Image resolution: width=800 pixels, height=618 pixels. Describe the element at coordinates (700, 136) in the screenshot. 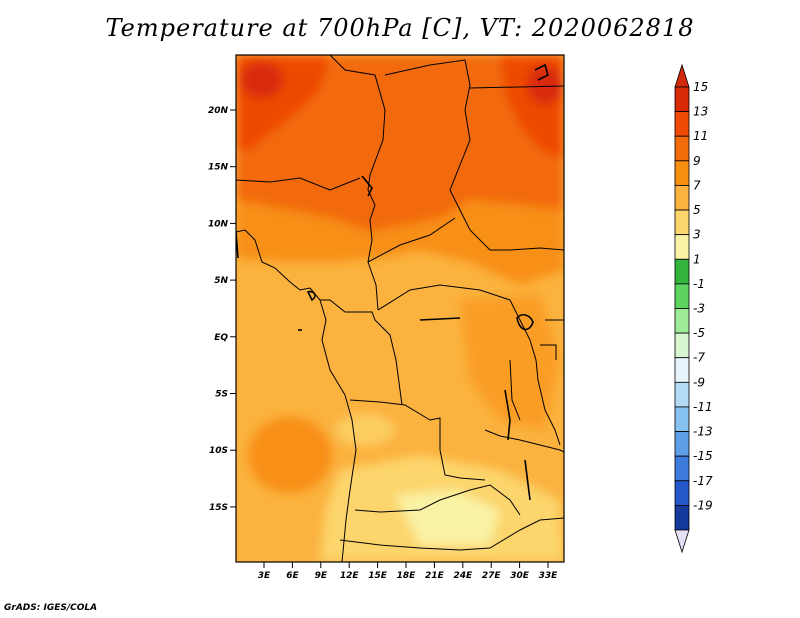

I see `colorbar-label: 11` at that location.